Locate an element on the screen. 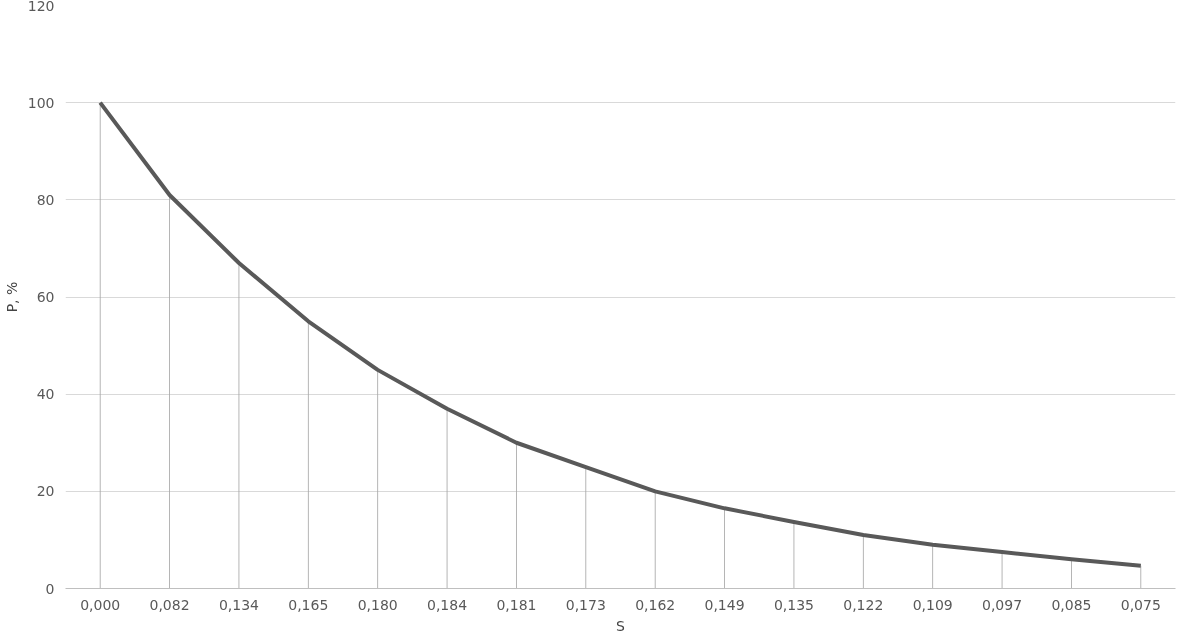 This screenshot has height=641, width=1185. y-tick-label: 40 is located at coordinates (45, 394).